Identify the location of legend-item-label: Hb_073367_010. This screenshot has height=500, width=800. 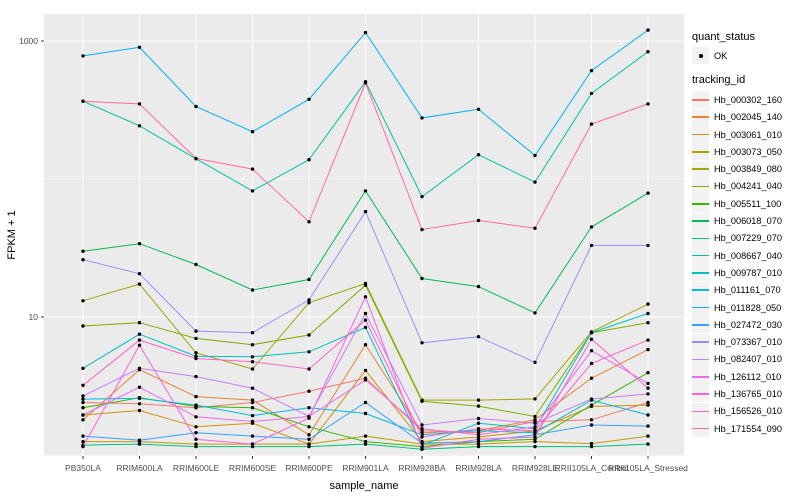
(748, 342).